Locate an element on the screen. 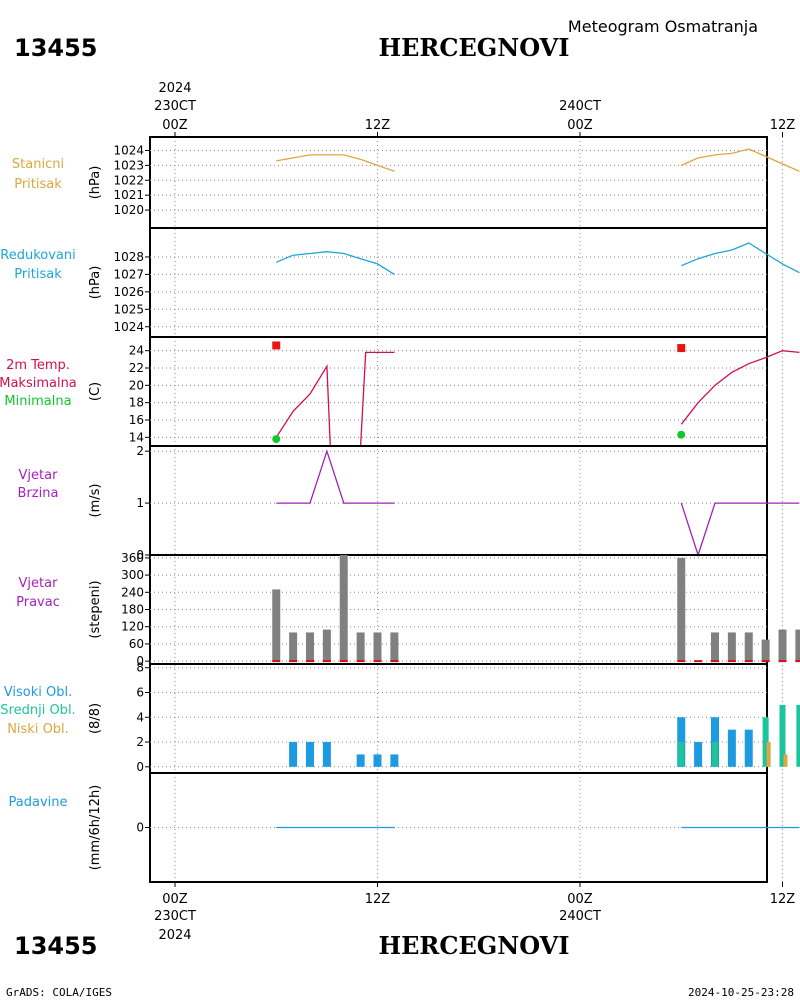 The height and width of the screenshot is (1000, 800). y-tick-label: 6 is located at coordinates (140, 692).